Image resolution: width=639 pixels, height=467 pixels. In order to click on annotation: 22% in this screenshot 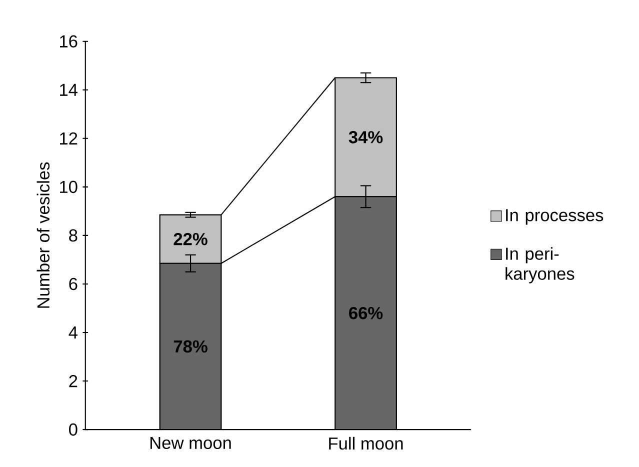, I will do `click(191, 239)`.